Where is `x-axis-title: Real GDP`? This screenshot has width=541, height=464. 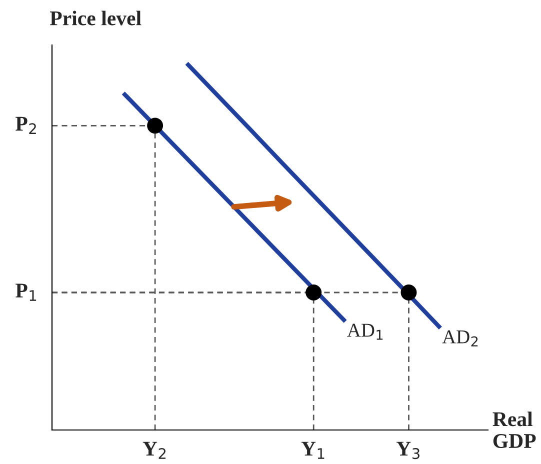 x-axis-title: Real GDP is located at coordinates (514, 430).